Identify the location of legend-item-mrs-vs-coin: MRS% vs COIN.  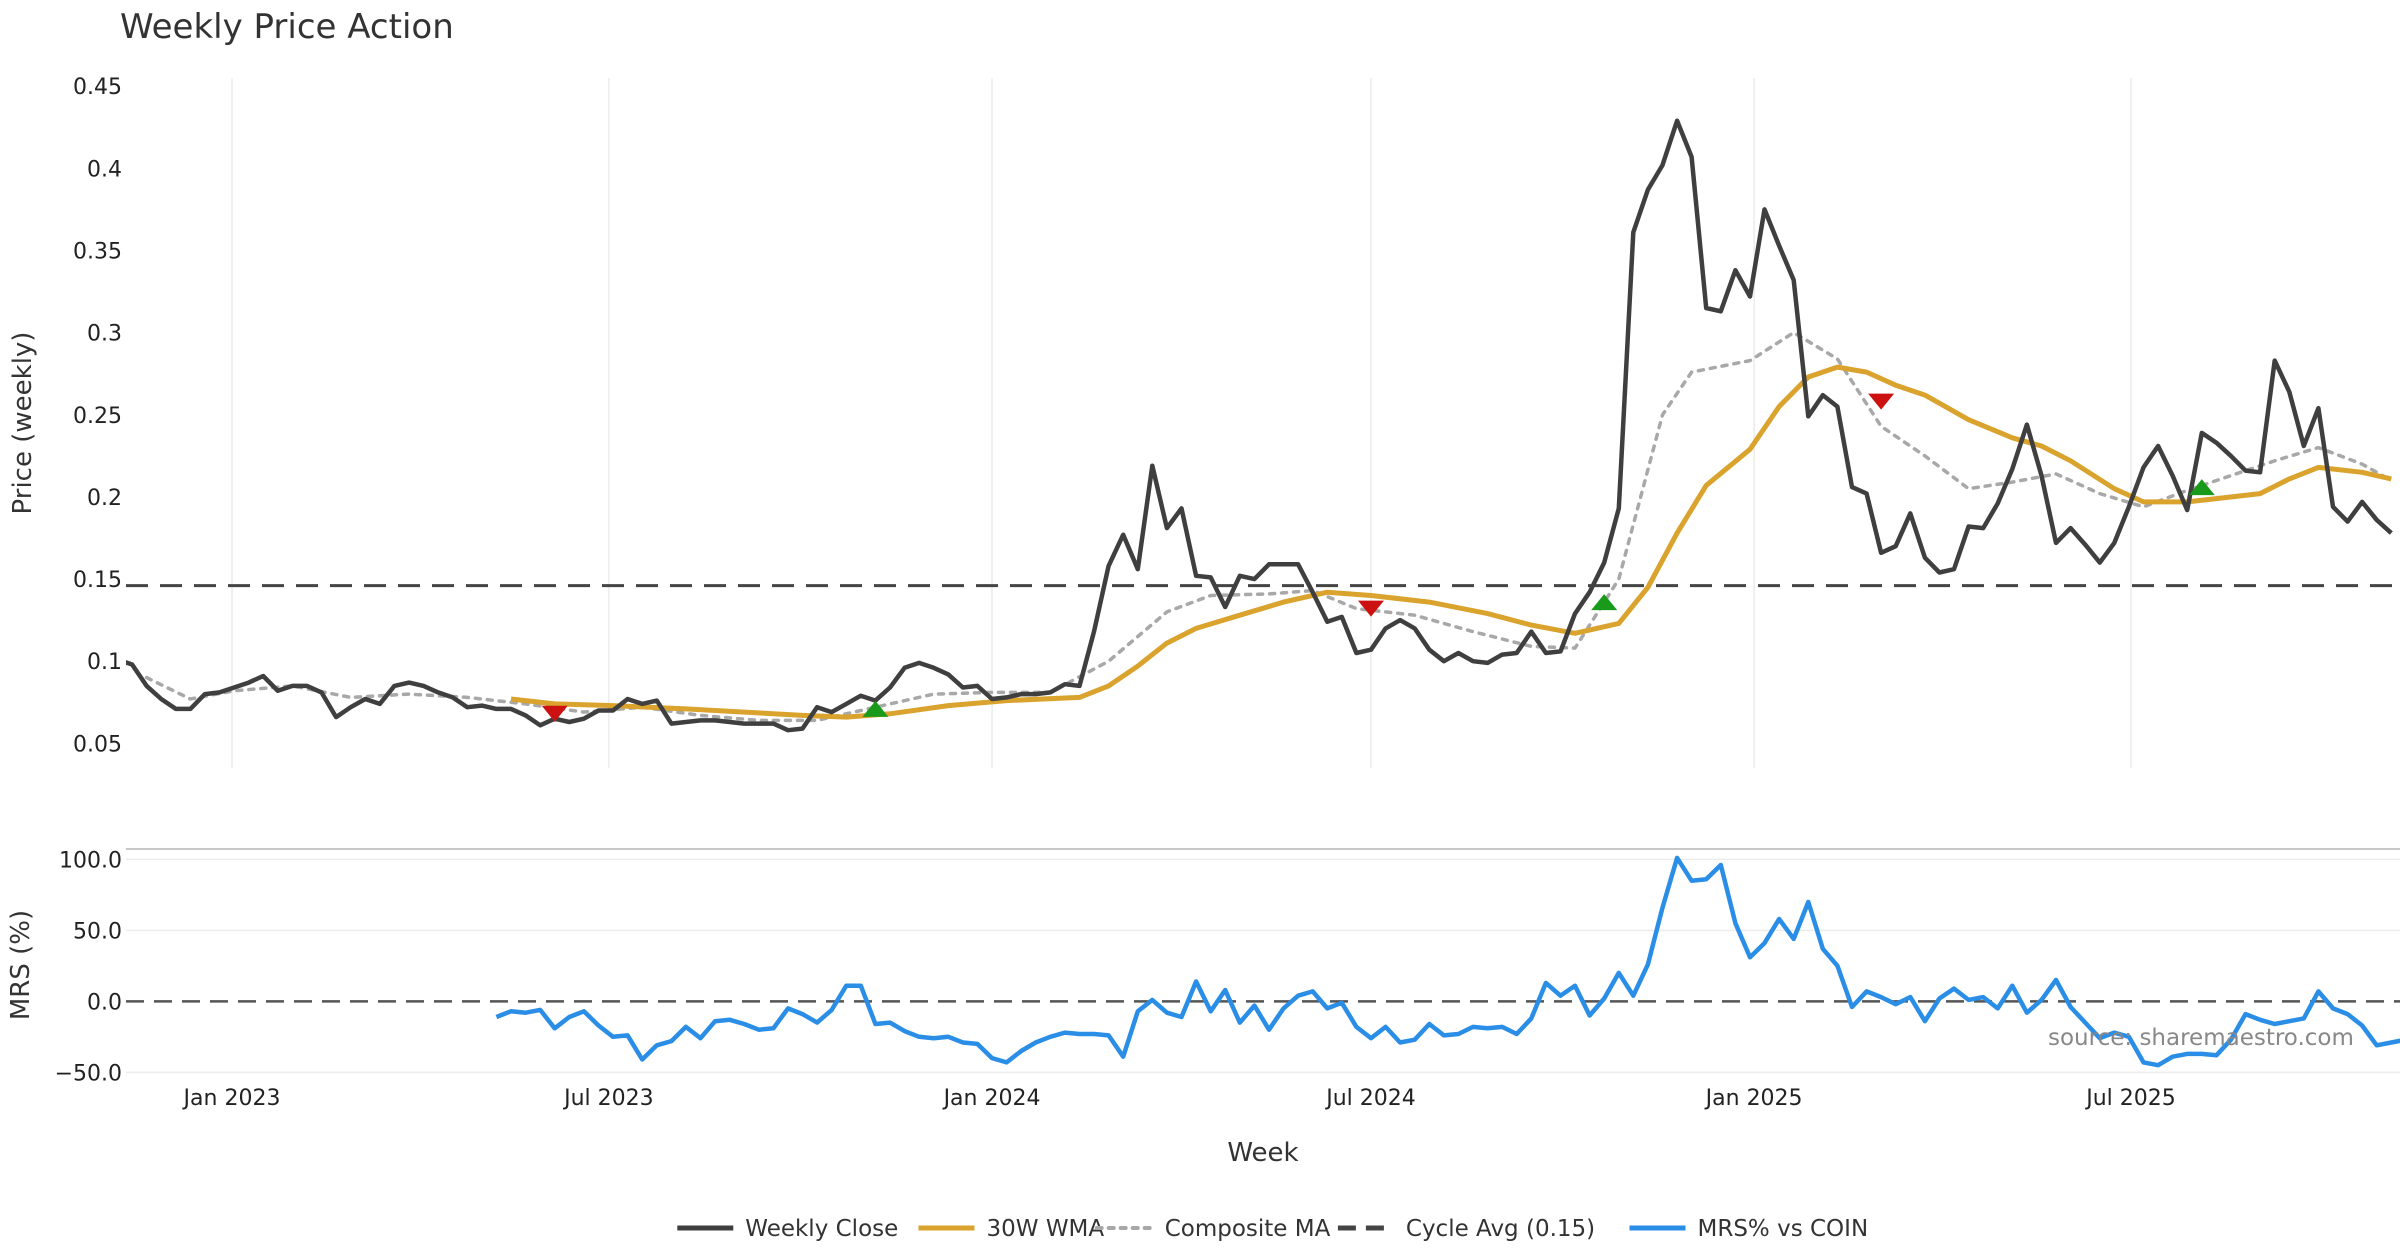
(1749, 1229).